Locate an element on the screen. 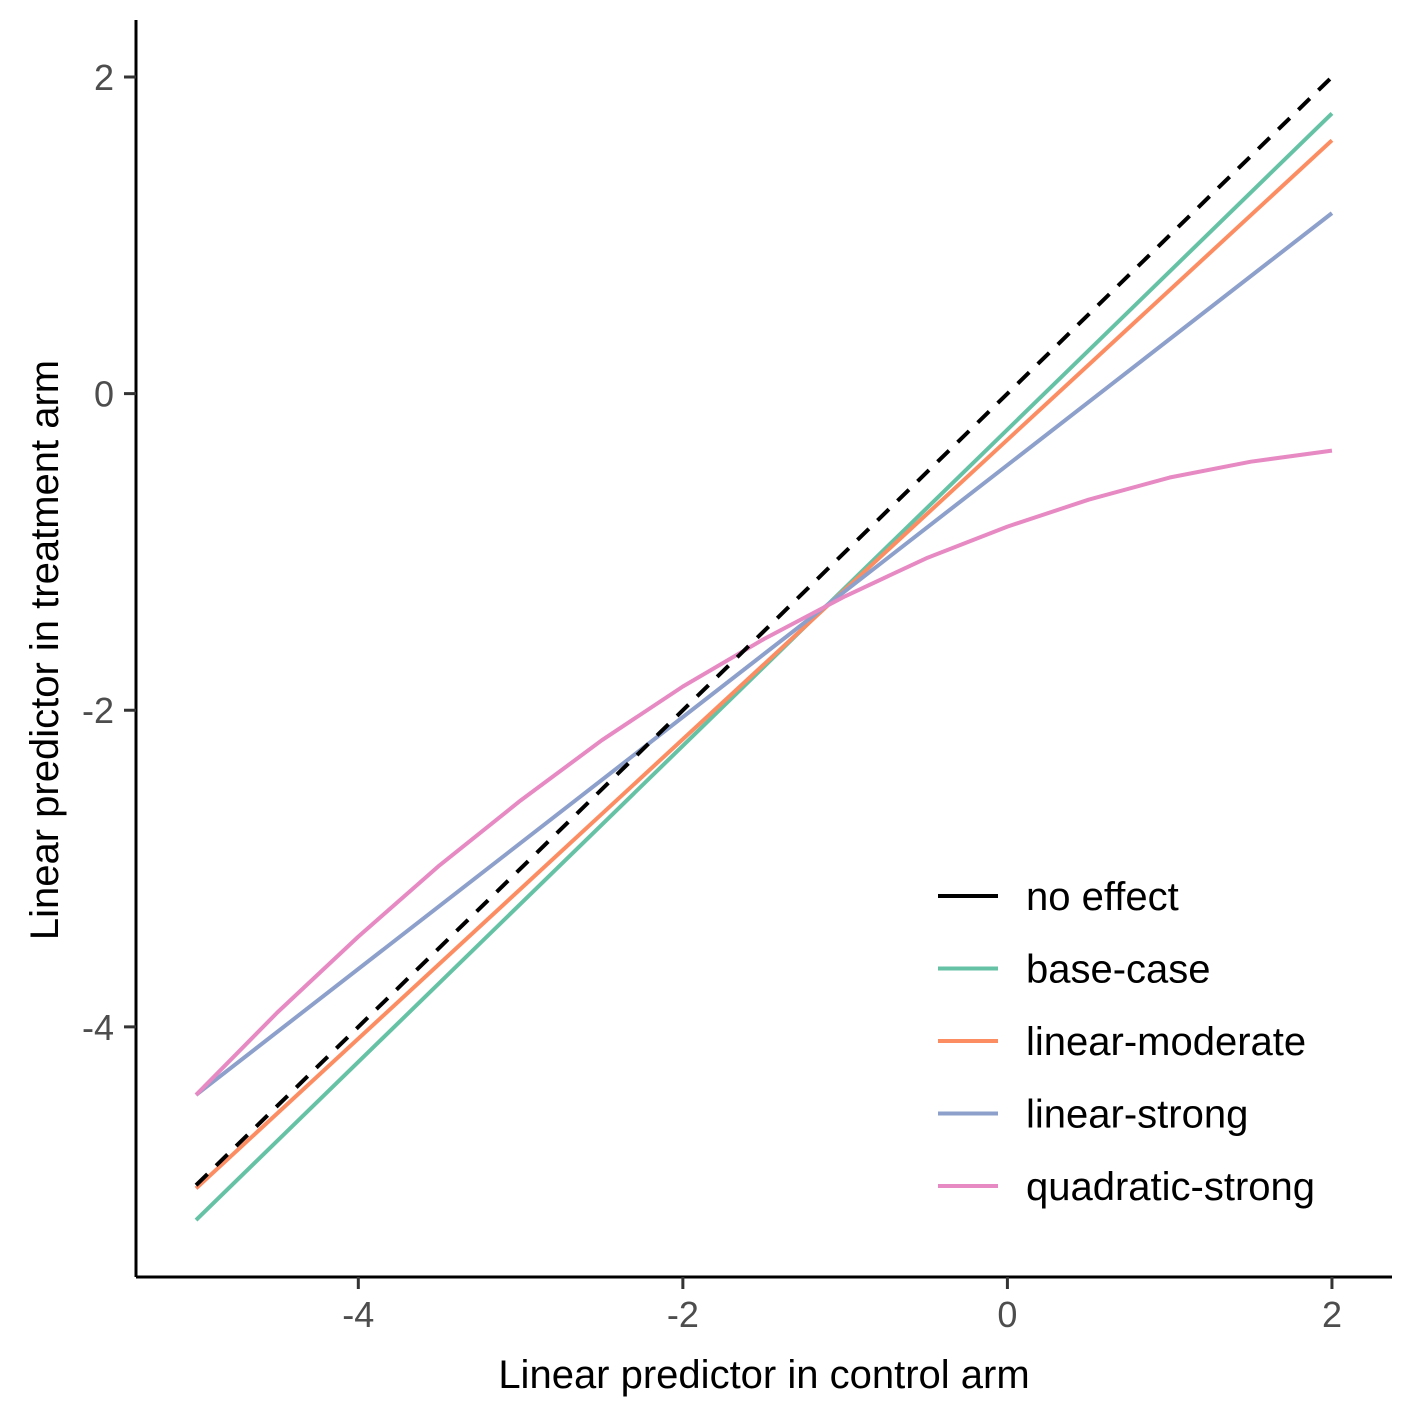 This screenshot has width=1417, height=1417. legend-label: linear-strong is located at coordinates (1137, 1115).